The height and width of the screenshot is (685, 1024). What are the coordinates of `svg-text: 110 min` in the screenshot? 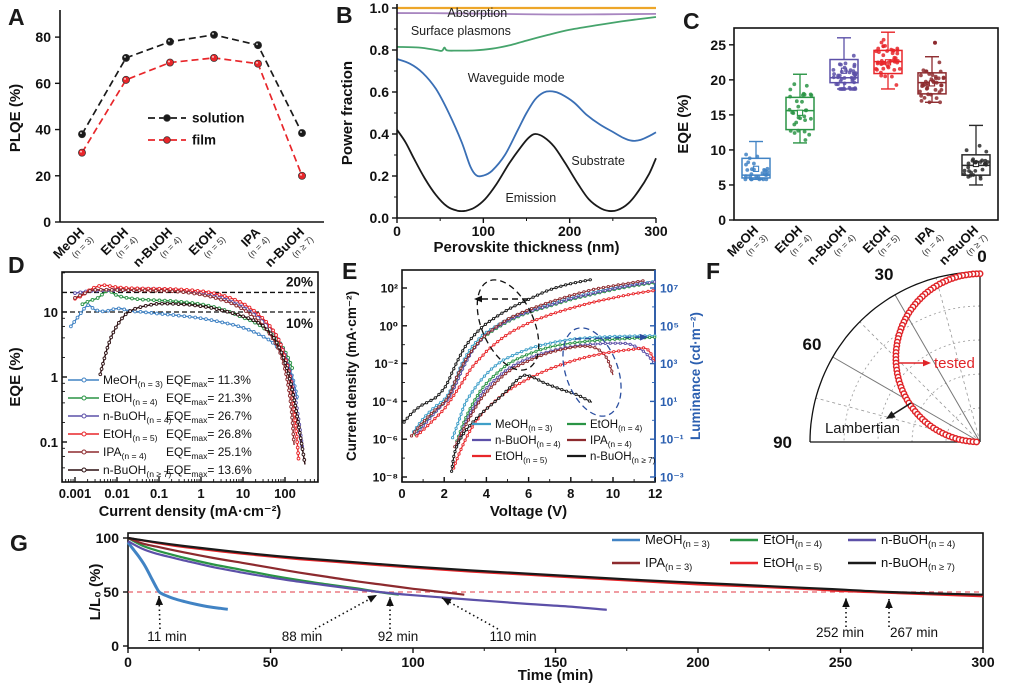 It's located at (512, 636).